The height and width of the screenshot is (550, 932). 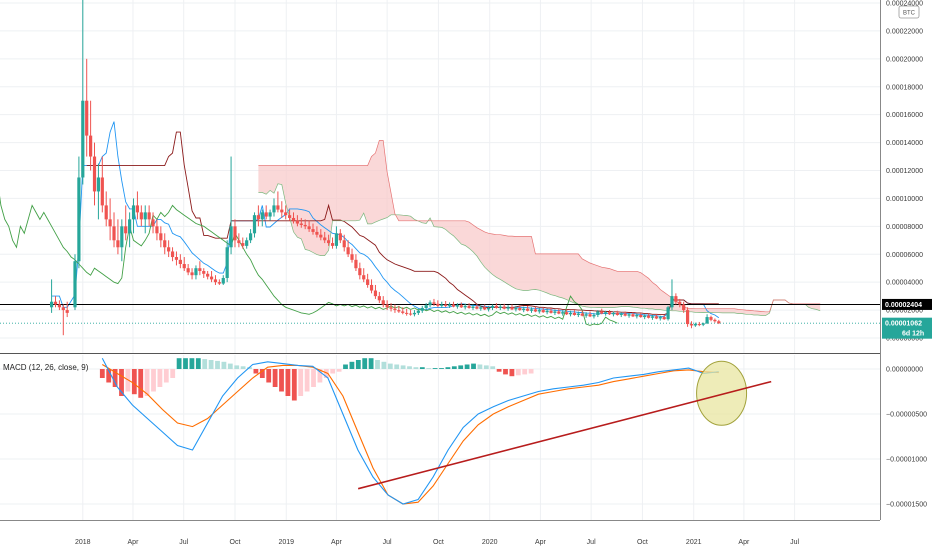 What do you see at coordinates (564, 435) in the screenshot?
I see `macd-trendline` at bounding box center [564, 435].